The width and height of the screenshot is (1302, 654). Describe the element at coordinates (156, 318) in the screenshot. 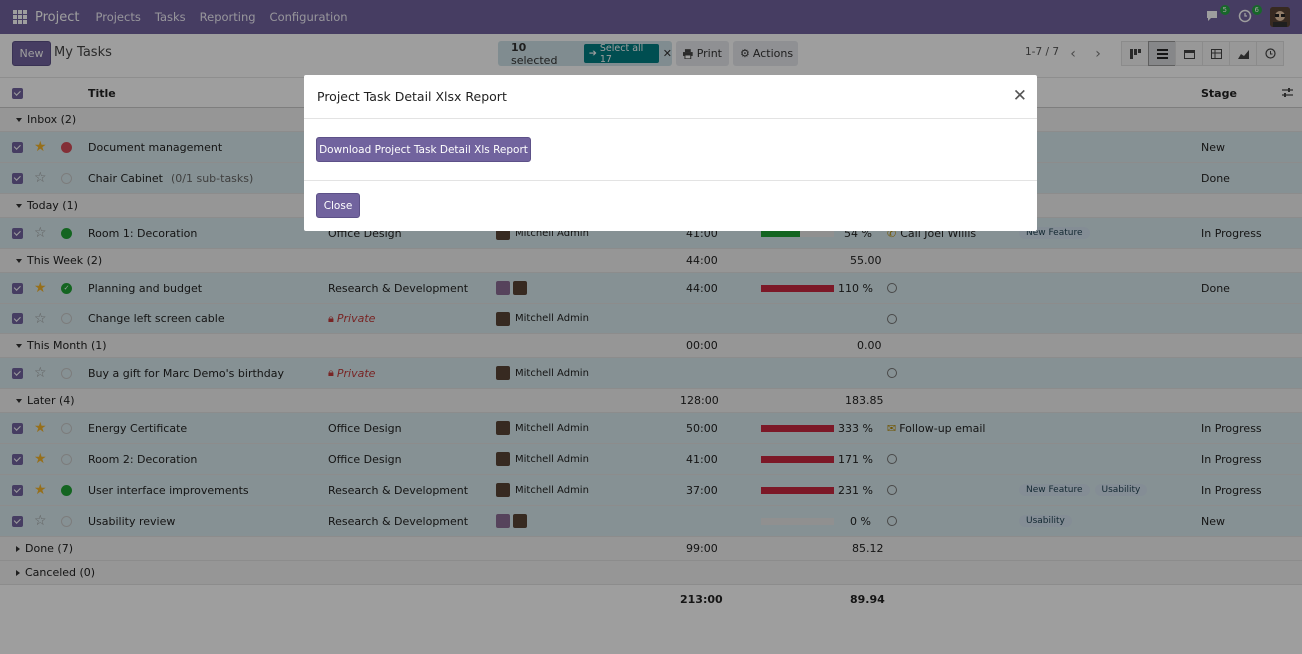

I see `task-title: Change left screen cable` at that location.